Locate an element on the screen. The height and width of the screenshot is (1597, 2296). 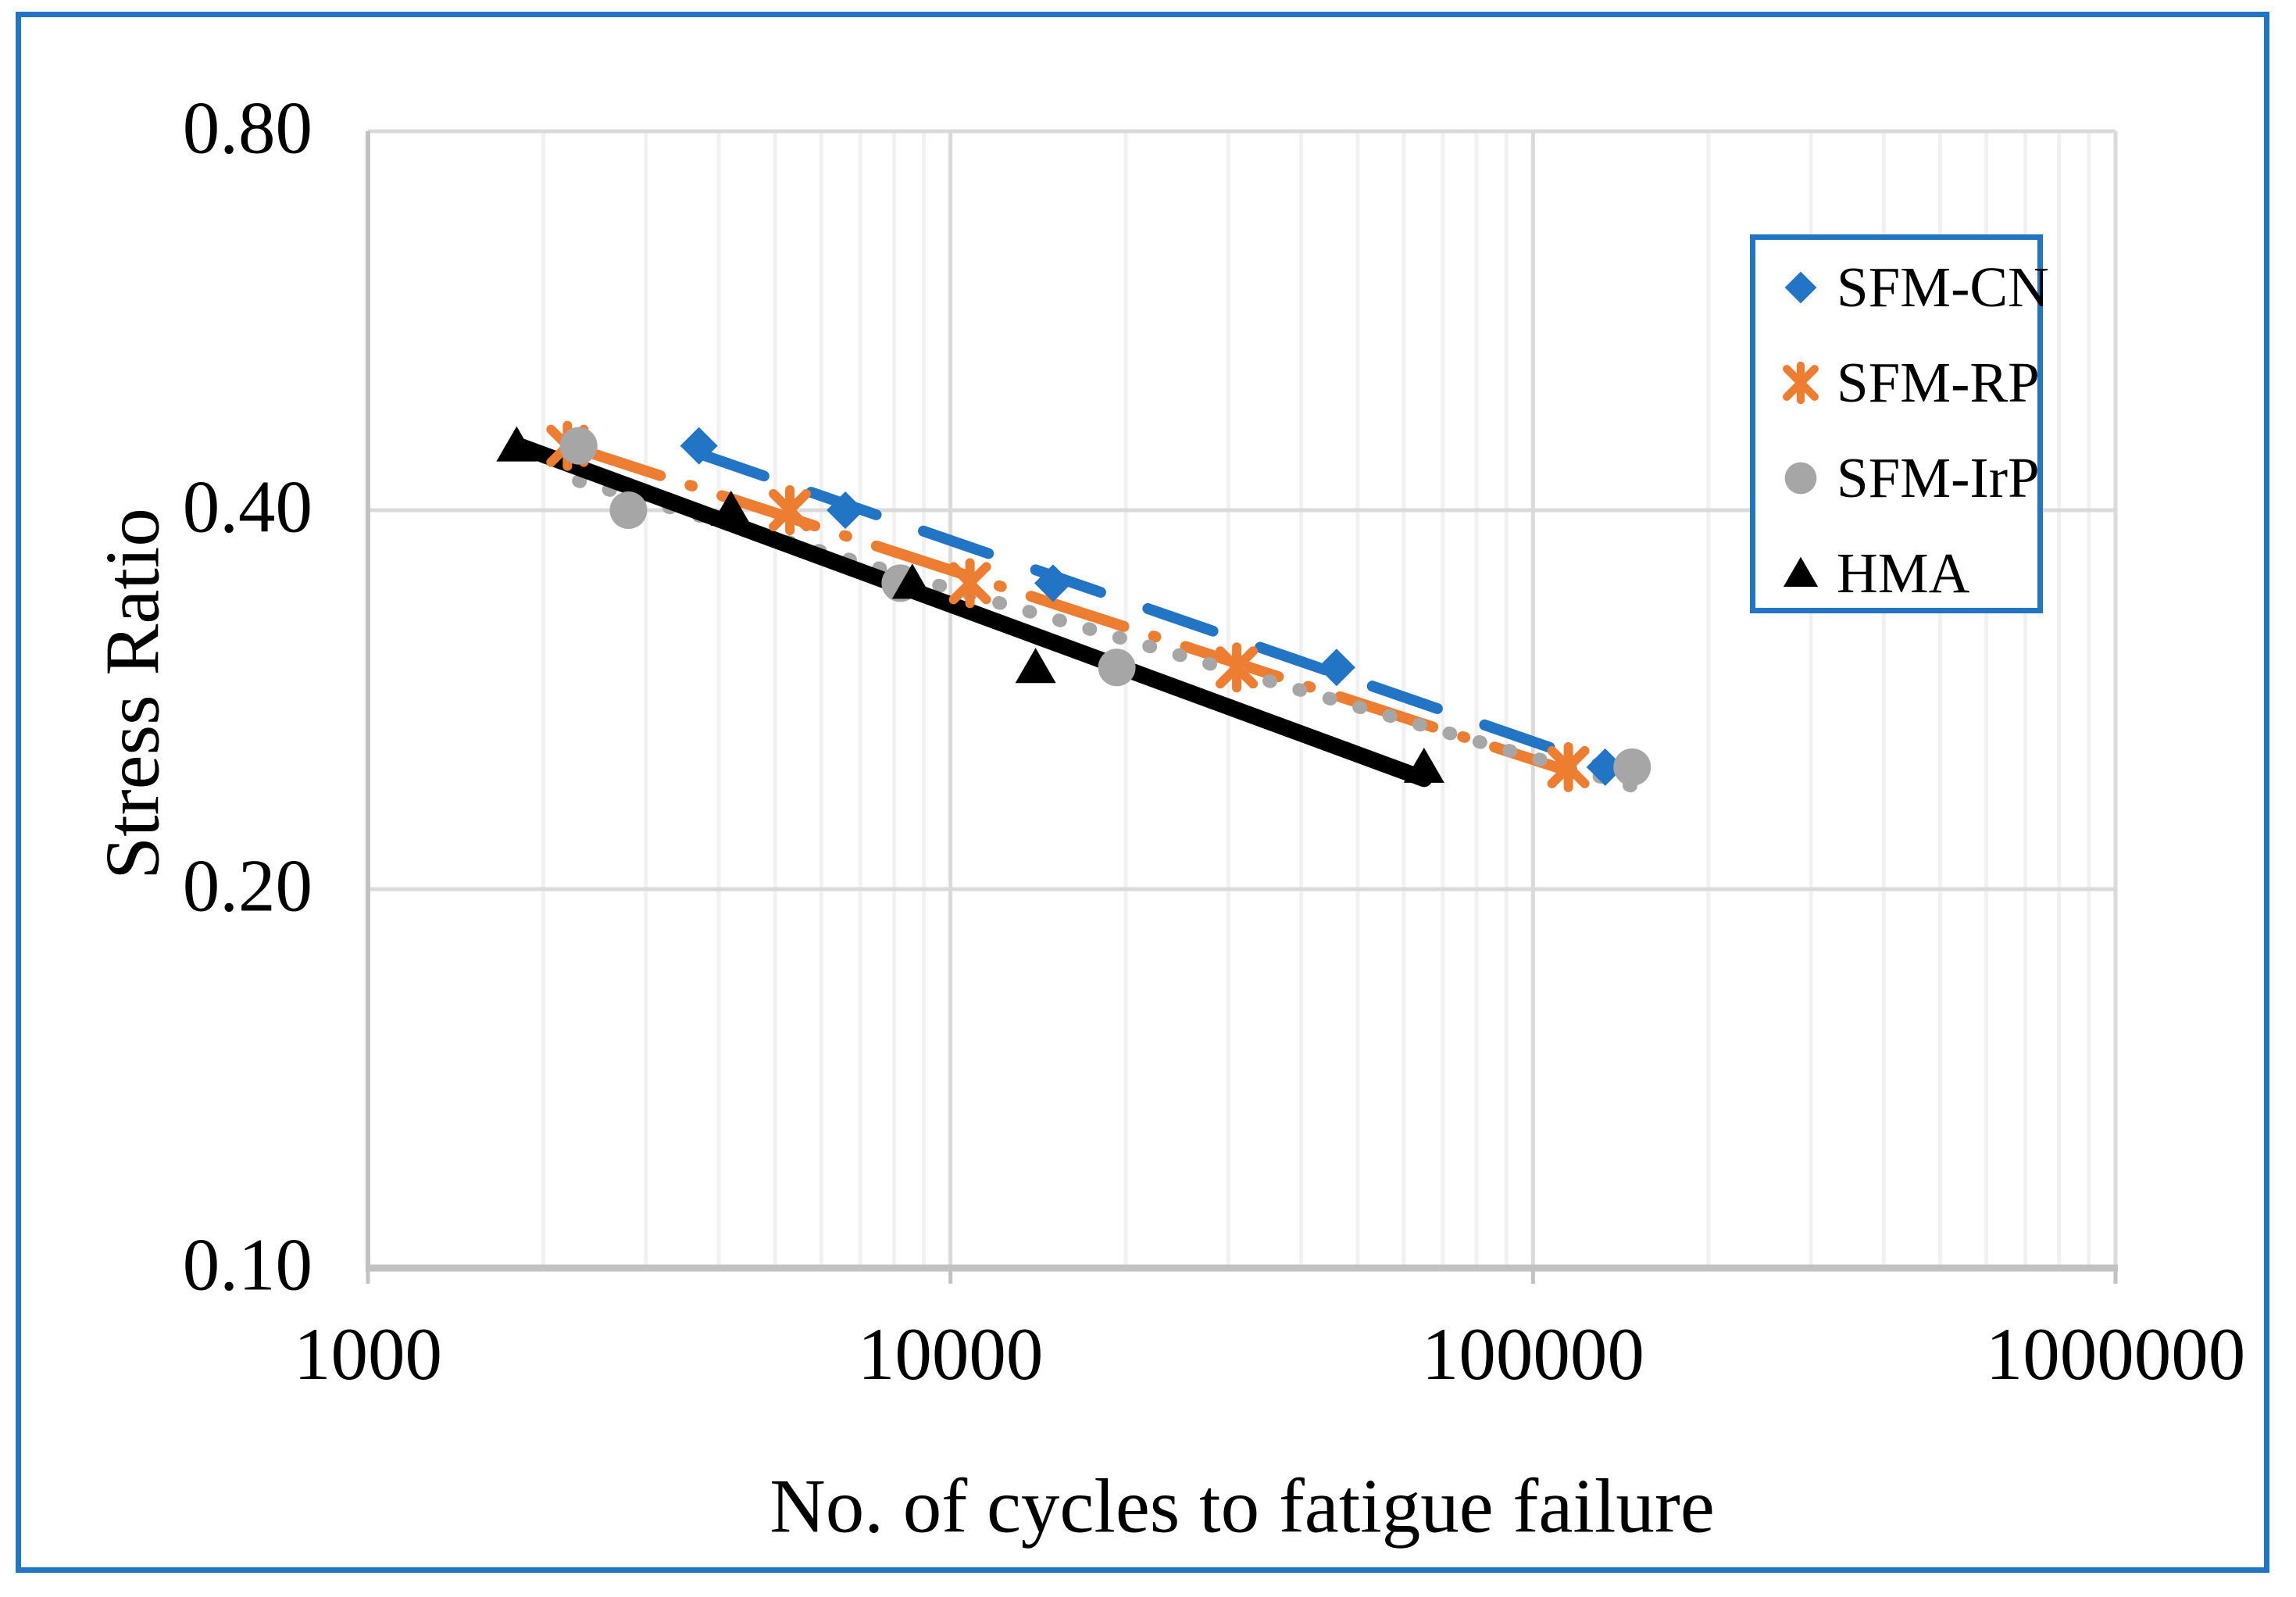
legend-item-SFM-RP: SFM-RP is located at coordinates (1897, 383).